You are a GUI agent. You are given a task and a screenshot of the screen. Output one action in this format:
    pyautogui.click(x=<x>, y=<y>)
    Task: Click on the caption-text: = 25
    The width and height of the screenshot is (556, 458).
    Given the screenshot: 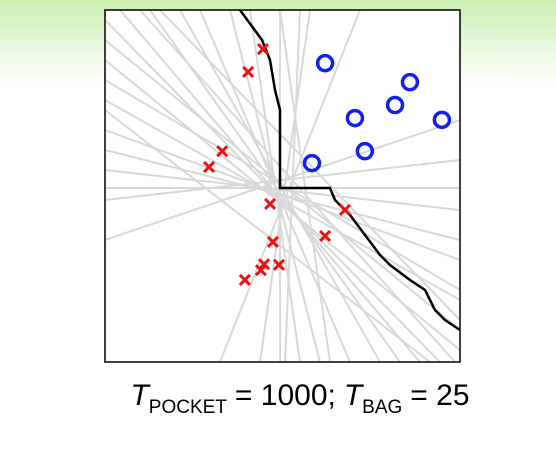 What is the action you would take?
    pyautogui.click(x=439, y=395)
    